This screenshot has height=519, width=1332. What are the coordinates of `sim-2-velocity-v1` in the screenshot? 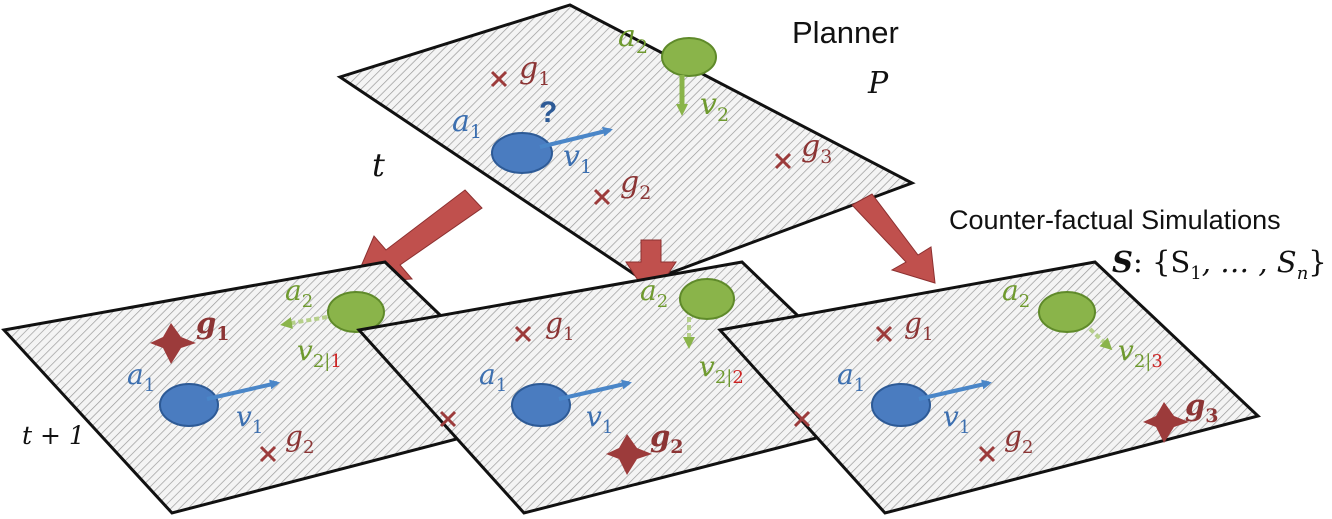 It's located at (595, 390).